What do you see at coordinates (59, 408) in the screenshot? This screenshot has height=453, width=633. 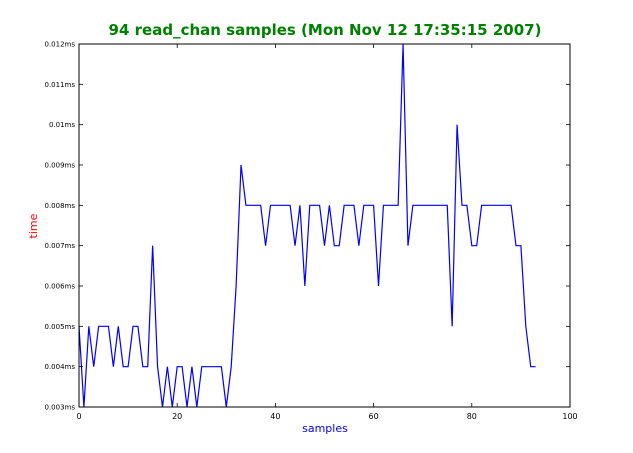 I see `y-tick-label: 0.003ms` at bounding box center [59, 408].